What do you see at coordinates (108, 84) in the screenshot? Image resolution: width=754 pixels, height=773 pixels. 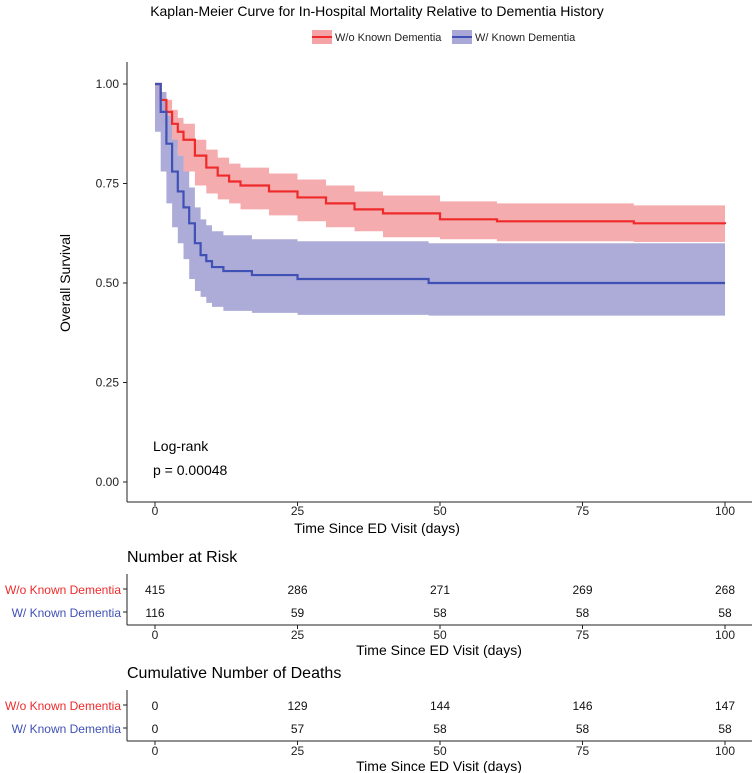 I see `y-tick-label: 1.00` at bounding box center [108, 84].